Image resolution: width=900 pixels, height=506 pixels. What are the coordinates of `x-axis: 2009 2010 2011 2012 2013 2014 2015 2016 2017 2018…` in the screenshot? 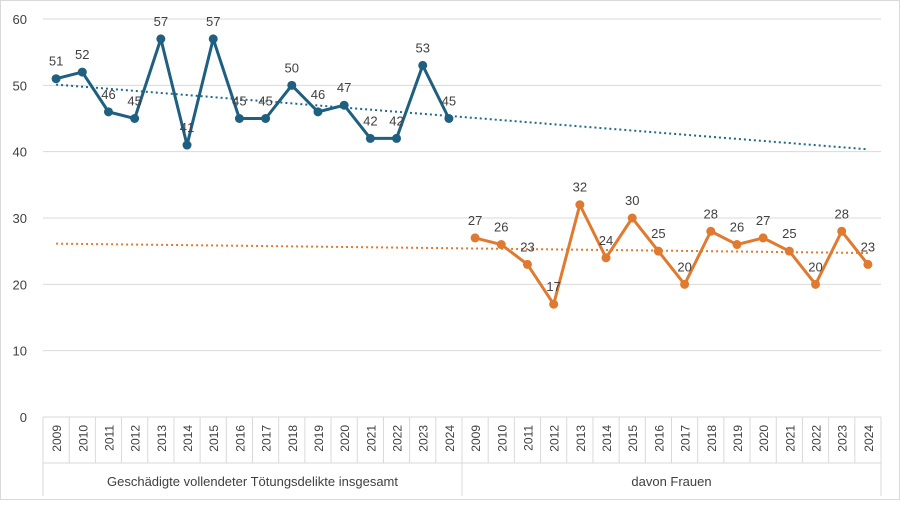 It's located at (462, 456).